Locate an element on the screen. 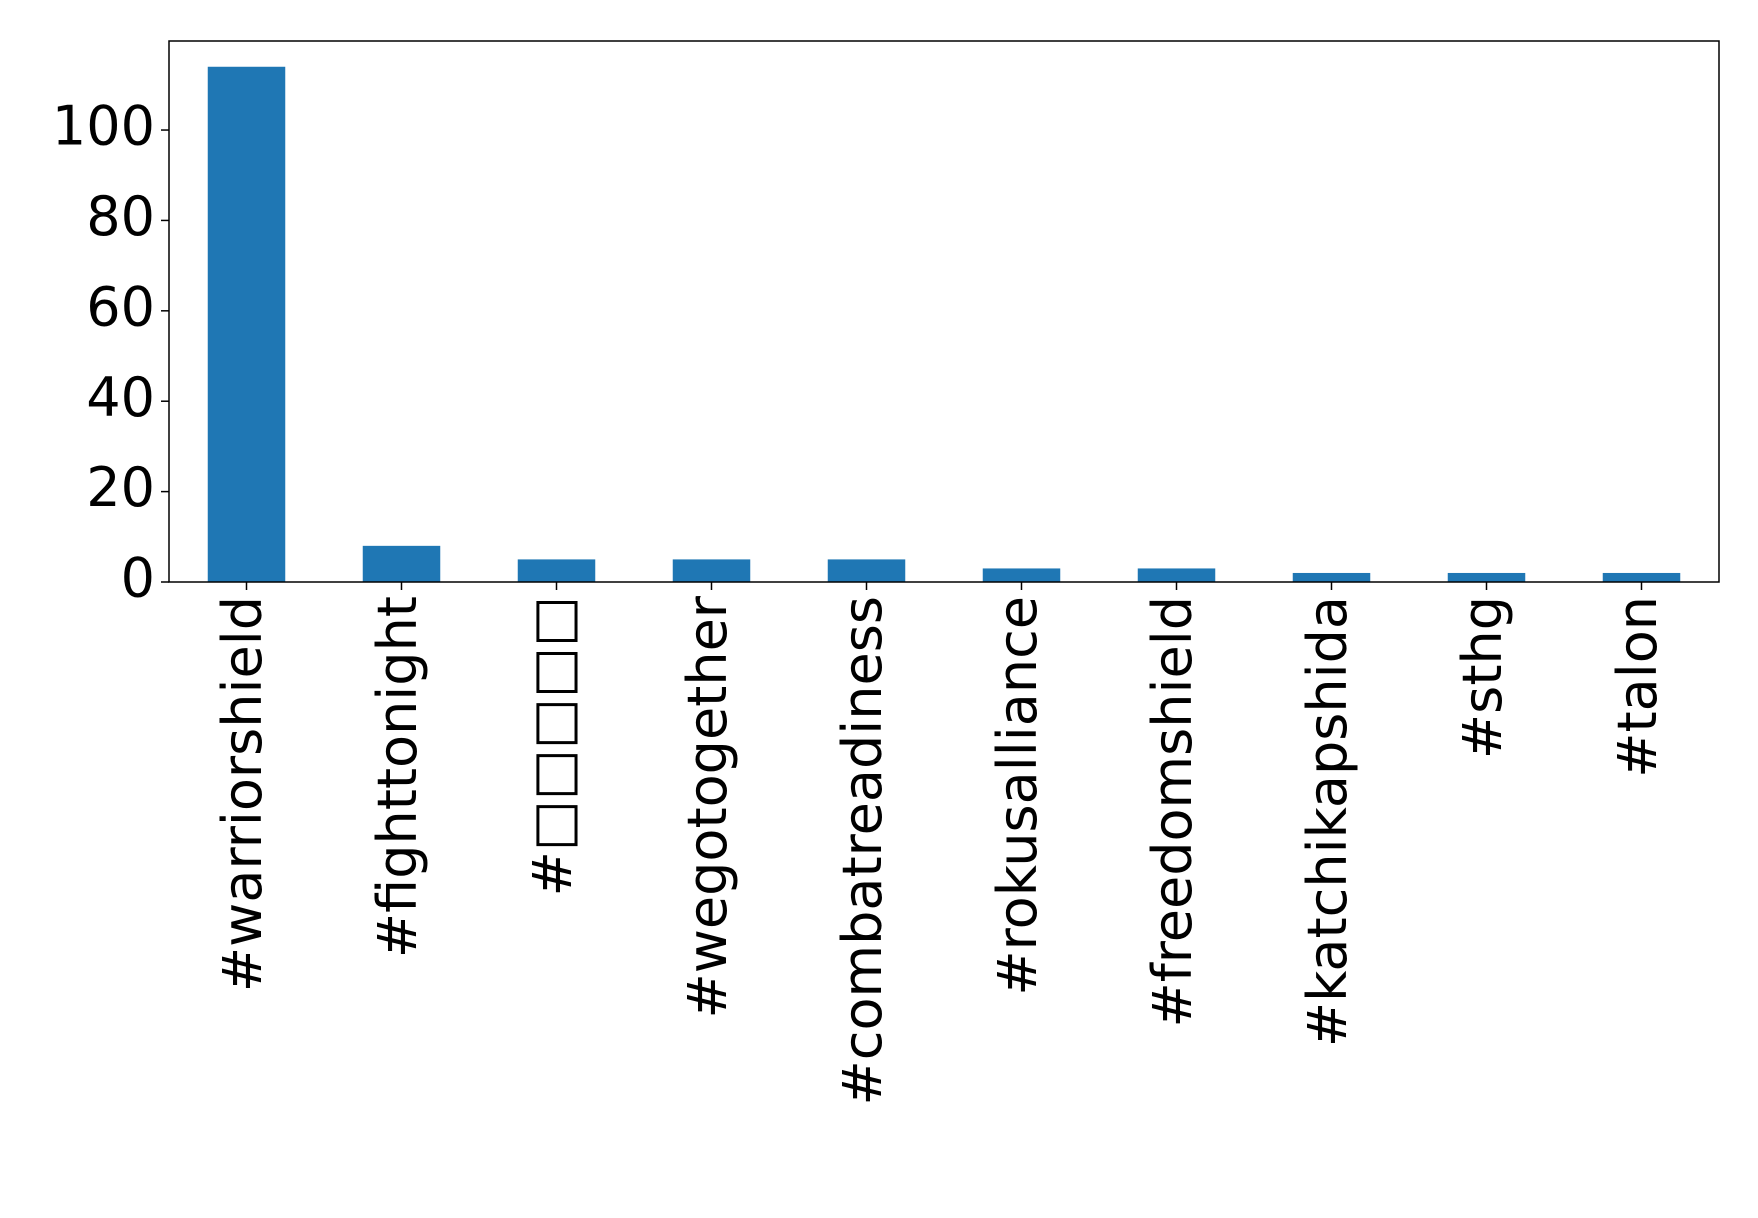  x-tick-label: #combatreadiness is located at coordinates (862, 850).